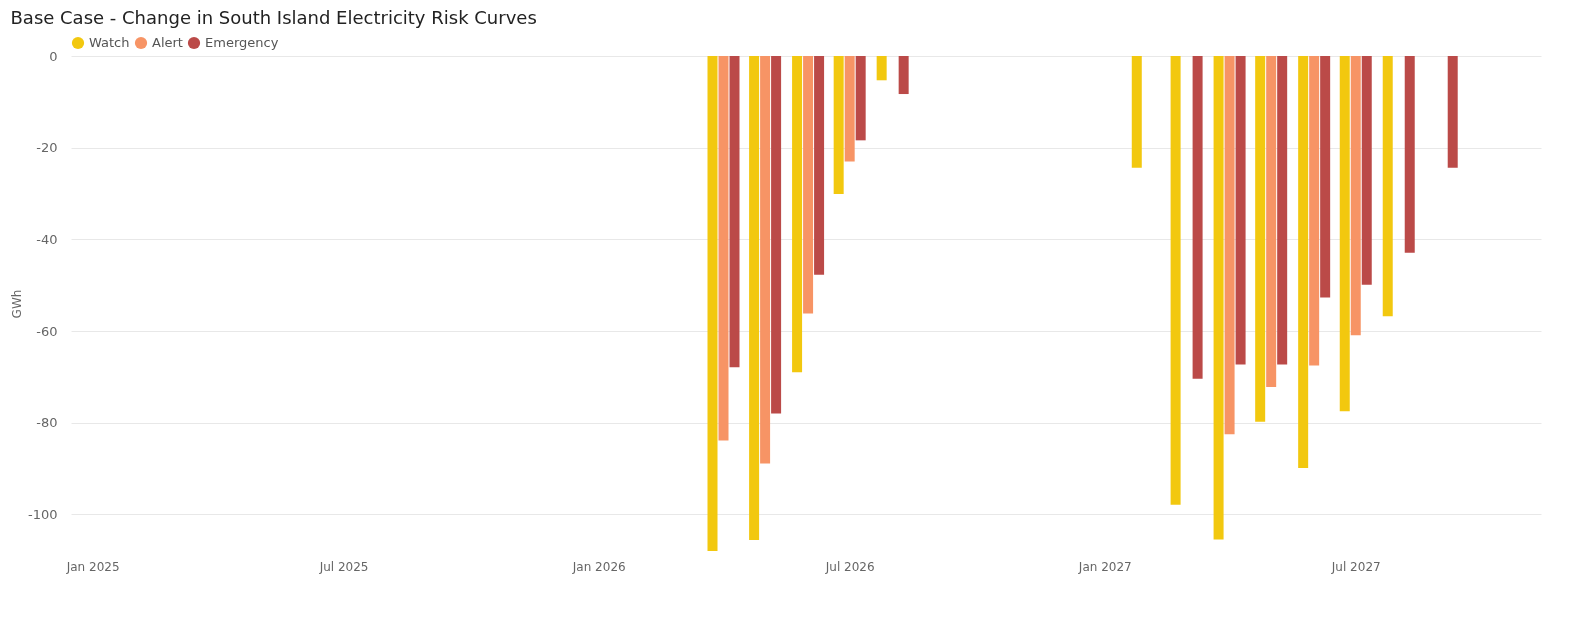  What do you see at coordinates (343, 566) in the screenshot?
I see `x-tick-label: Jul 2025` at bounding box center [343, 566].